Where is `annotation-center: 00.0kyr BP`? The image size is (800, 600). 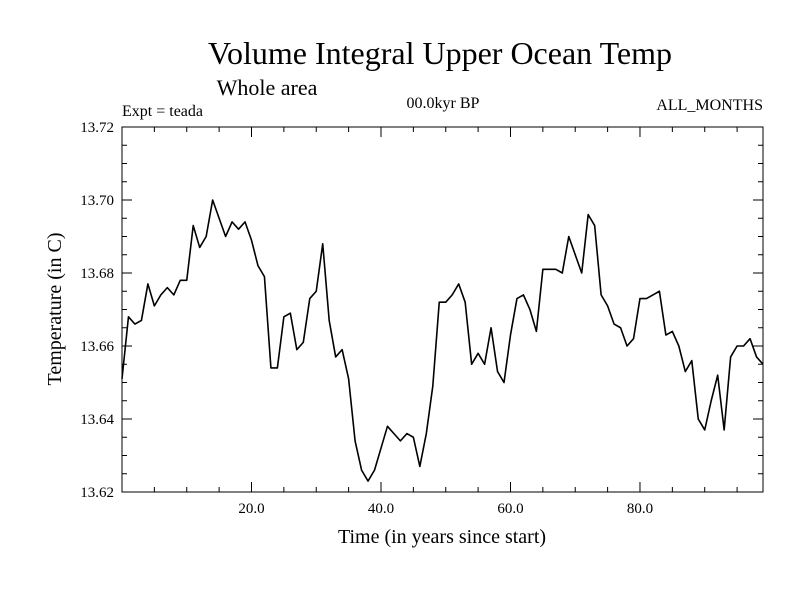 annotation-center: 00.0kyr BP is located at coordinates (443, 103).